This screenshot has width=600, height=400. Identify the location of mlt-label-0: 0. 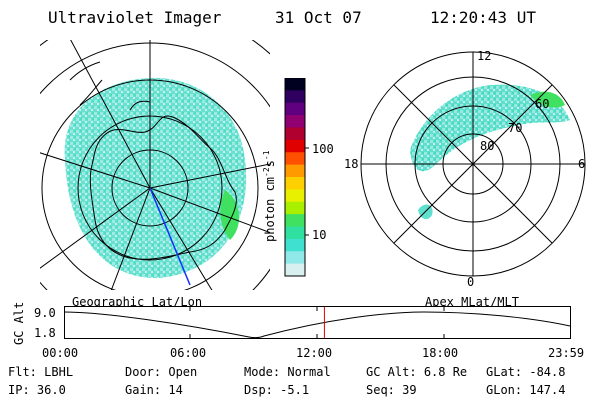
(470, 282).